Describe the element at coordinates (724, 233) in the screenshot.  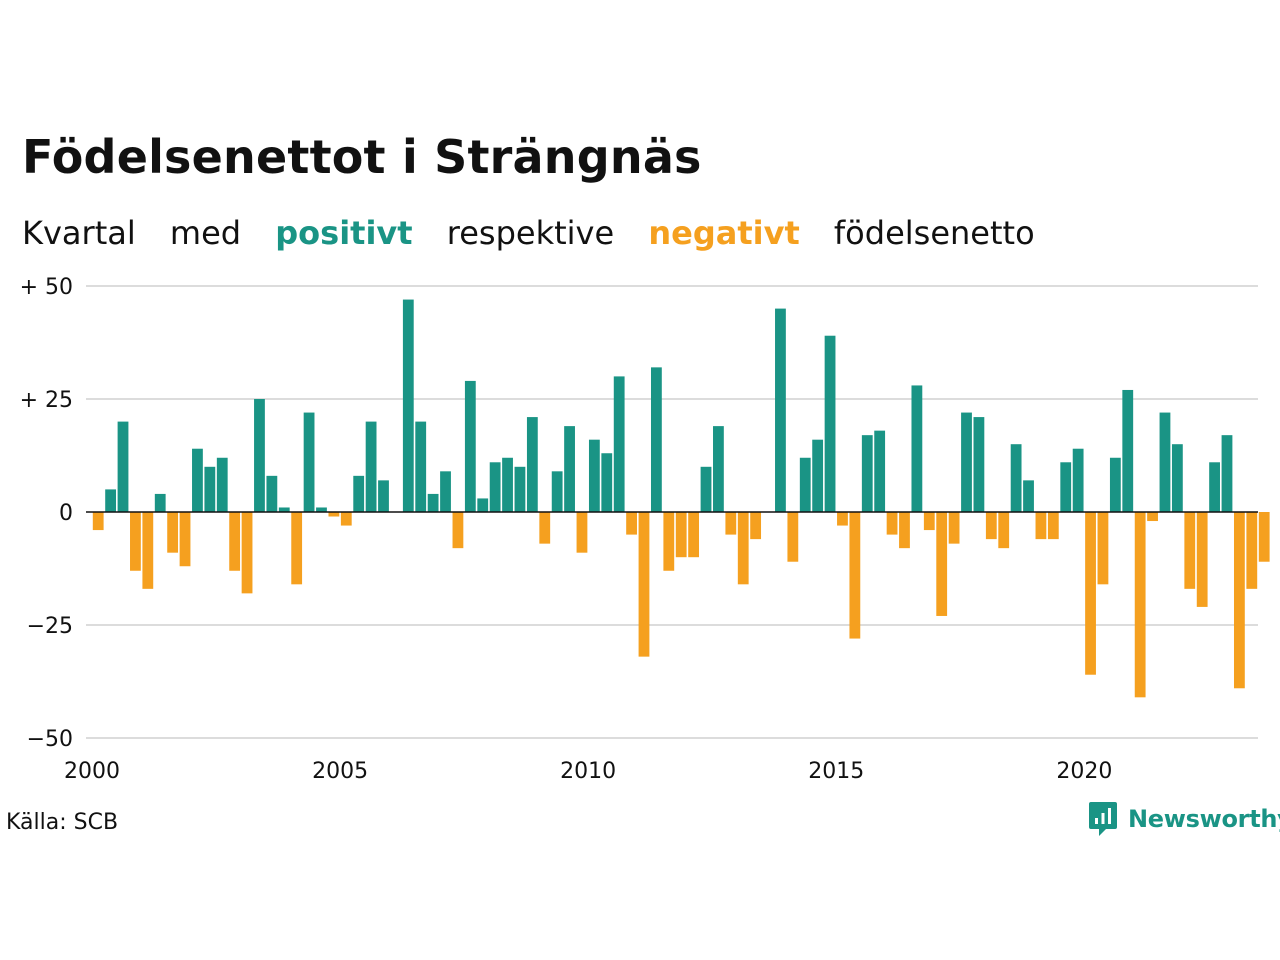
I see `subtitle-negative-label: negativt` at that location.